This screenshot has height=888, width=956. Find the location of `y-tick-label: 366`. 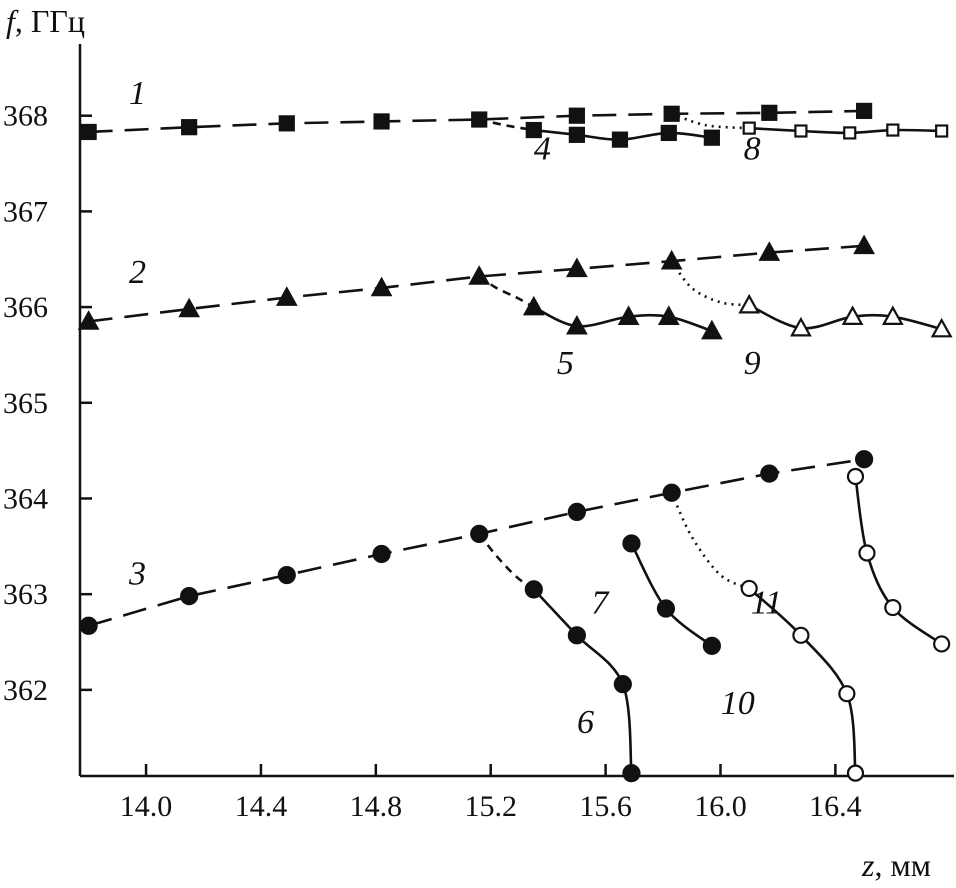

y-tick-label: 366 is located at coordinates (25, 307).